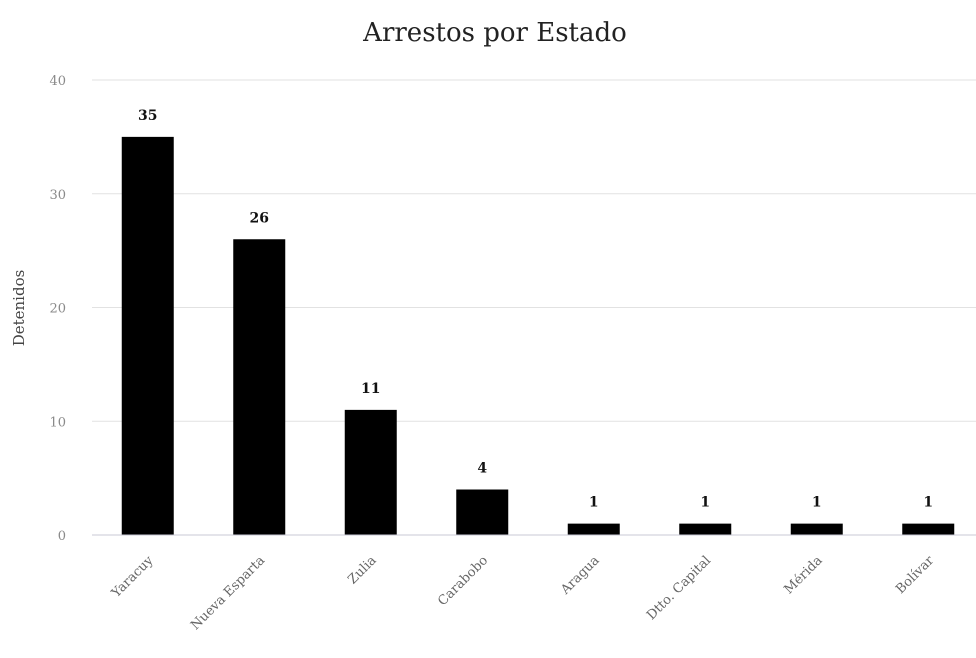  I want to click on x-tick-label: Yaracuy, so click(132, 577).